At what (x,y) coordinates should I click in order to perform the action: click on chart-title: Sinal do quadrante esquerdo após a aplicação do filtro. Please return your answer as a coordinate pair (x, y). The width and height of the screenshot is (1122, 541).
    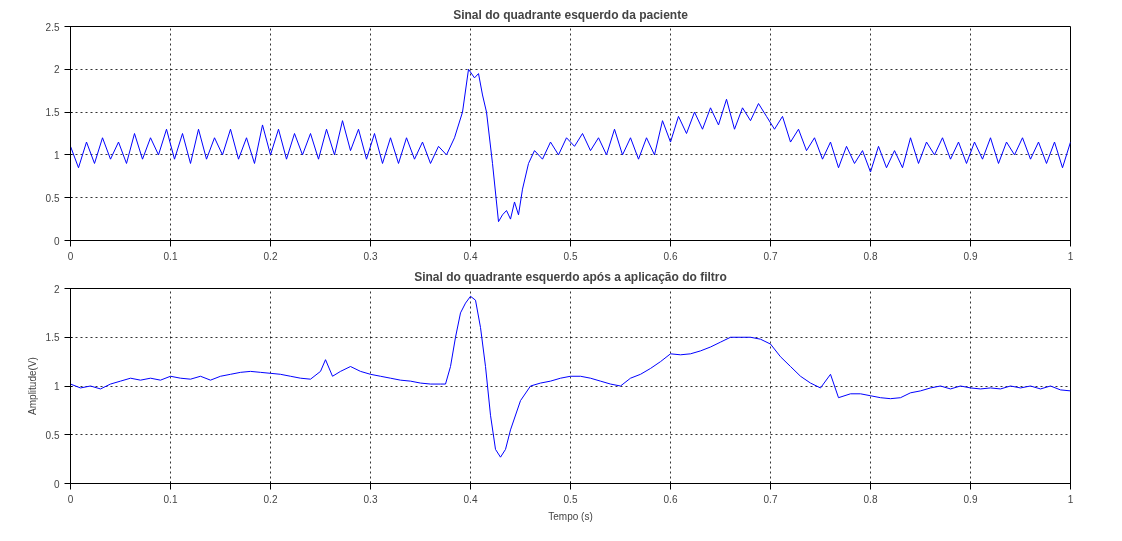
    Looking at the image, I should click on (570, 276).